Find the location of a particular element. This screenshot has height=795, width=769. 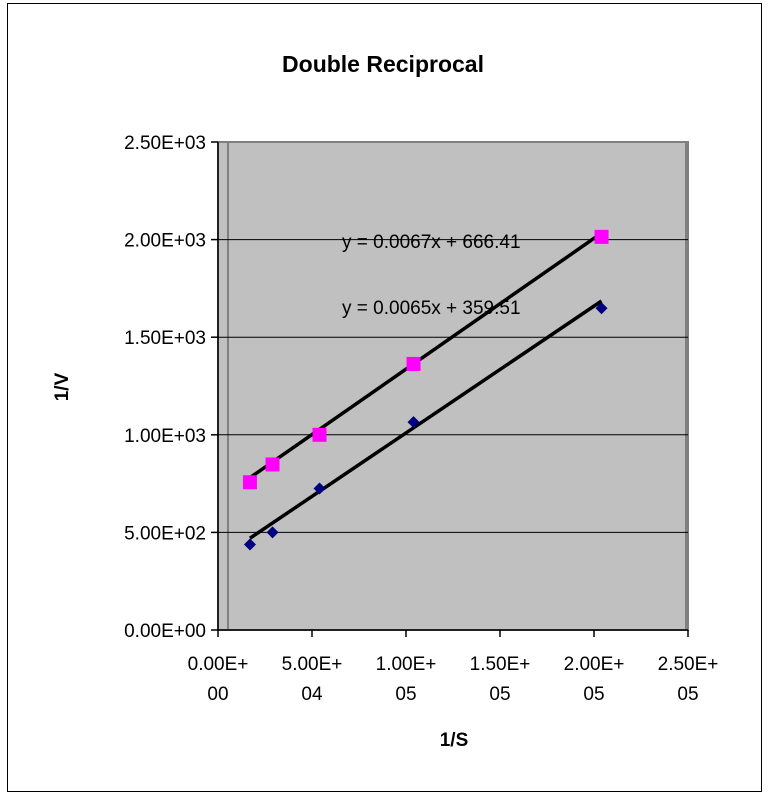

x-tick-label-3-line2: 05 is located at coordinates (499, 694).